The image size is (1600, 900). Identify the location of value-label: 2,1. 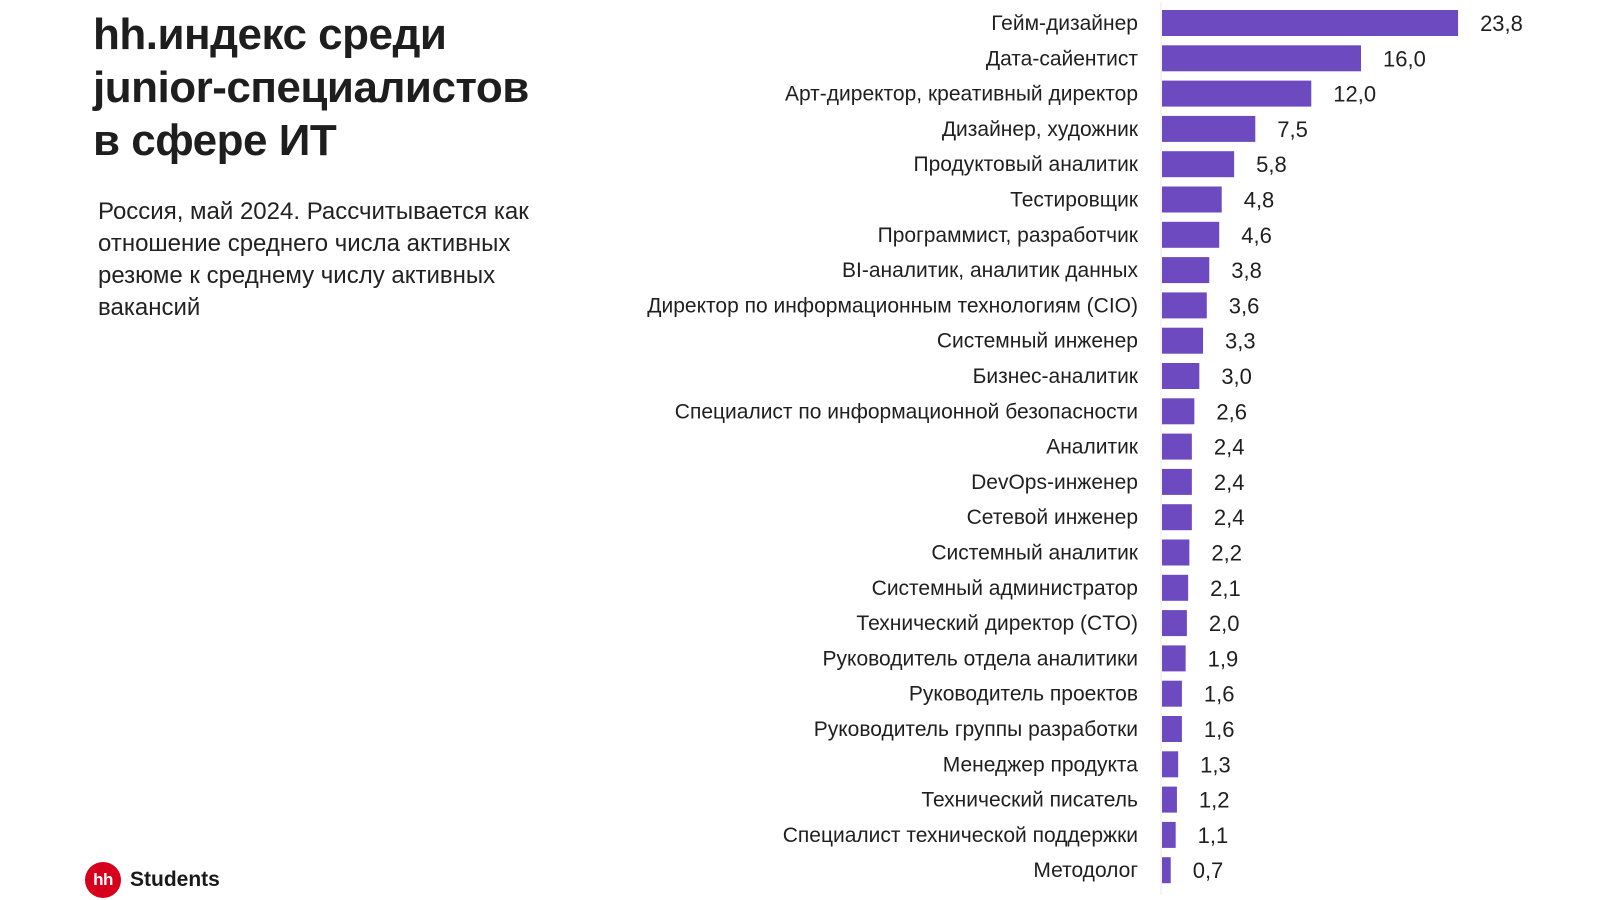
(1225, 588).